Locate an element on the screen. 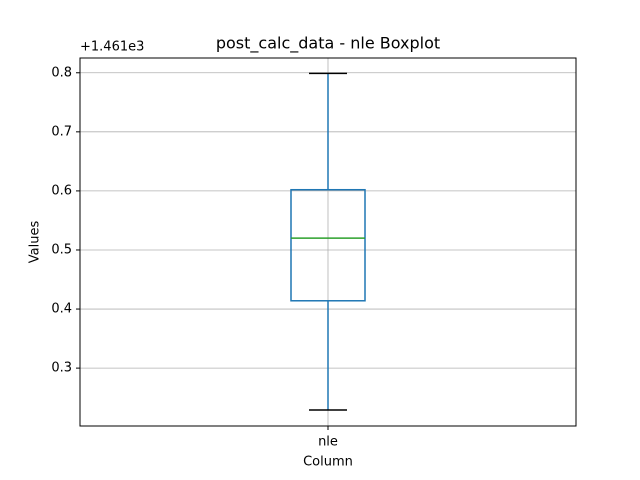  y-tick-label: 0.3 is located at coordinates (61, 368).